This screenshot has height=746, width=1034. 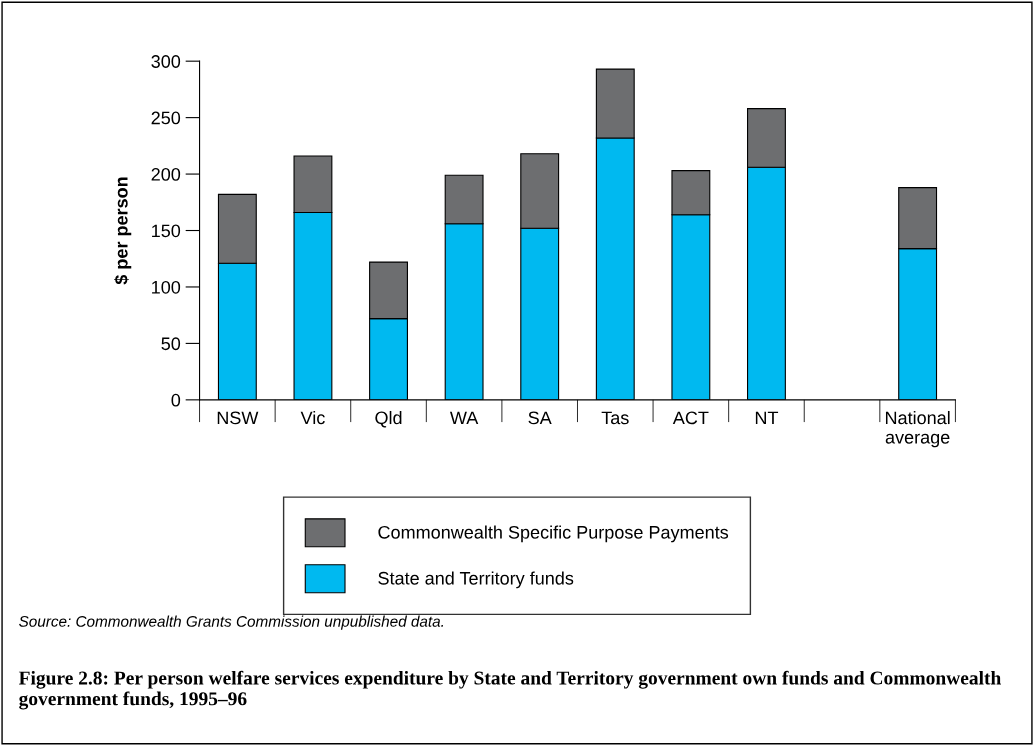 What do you see at coordinates (166, 287) in the screenshot?
I see `y-tick-label: 100` at bounding box center [166, 287].